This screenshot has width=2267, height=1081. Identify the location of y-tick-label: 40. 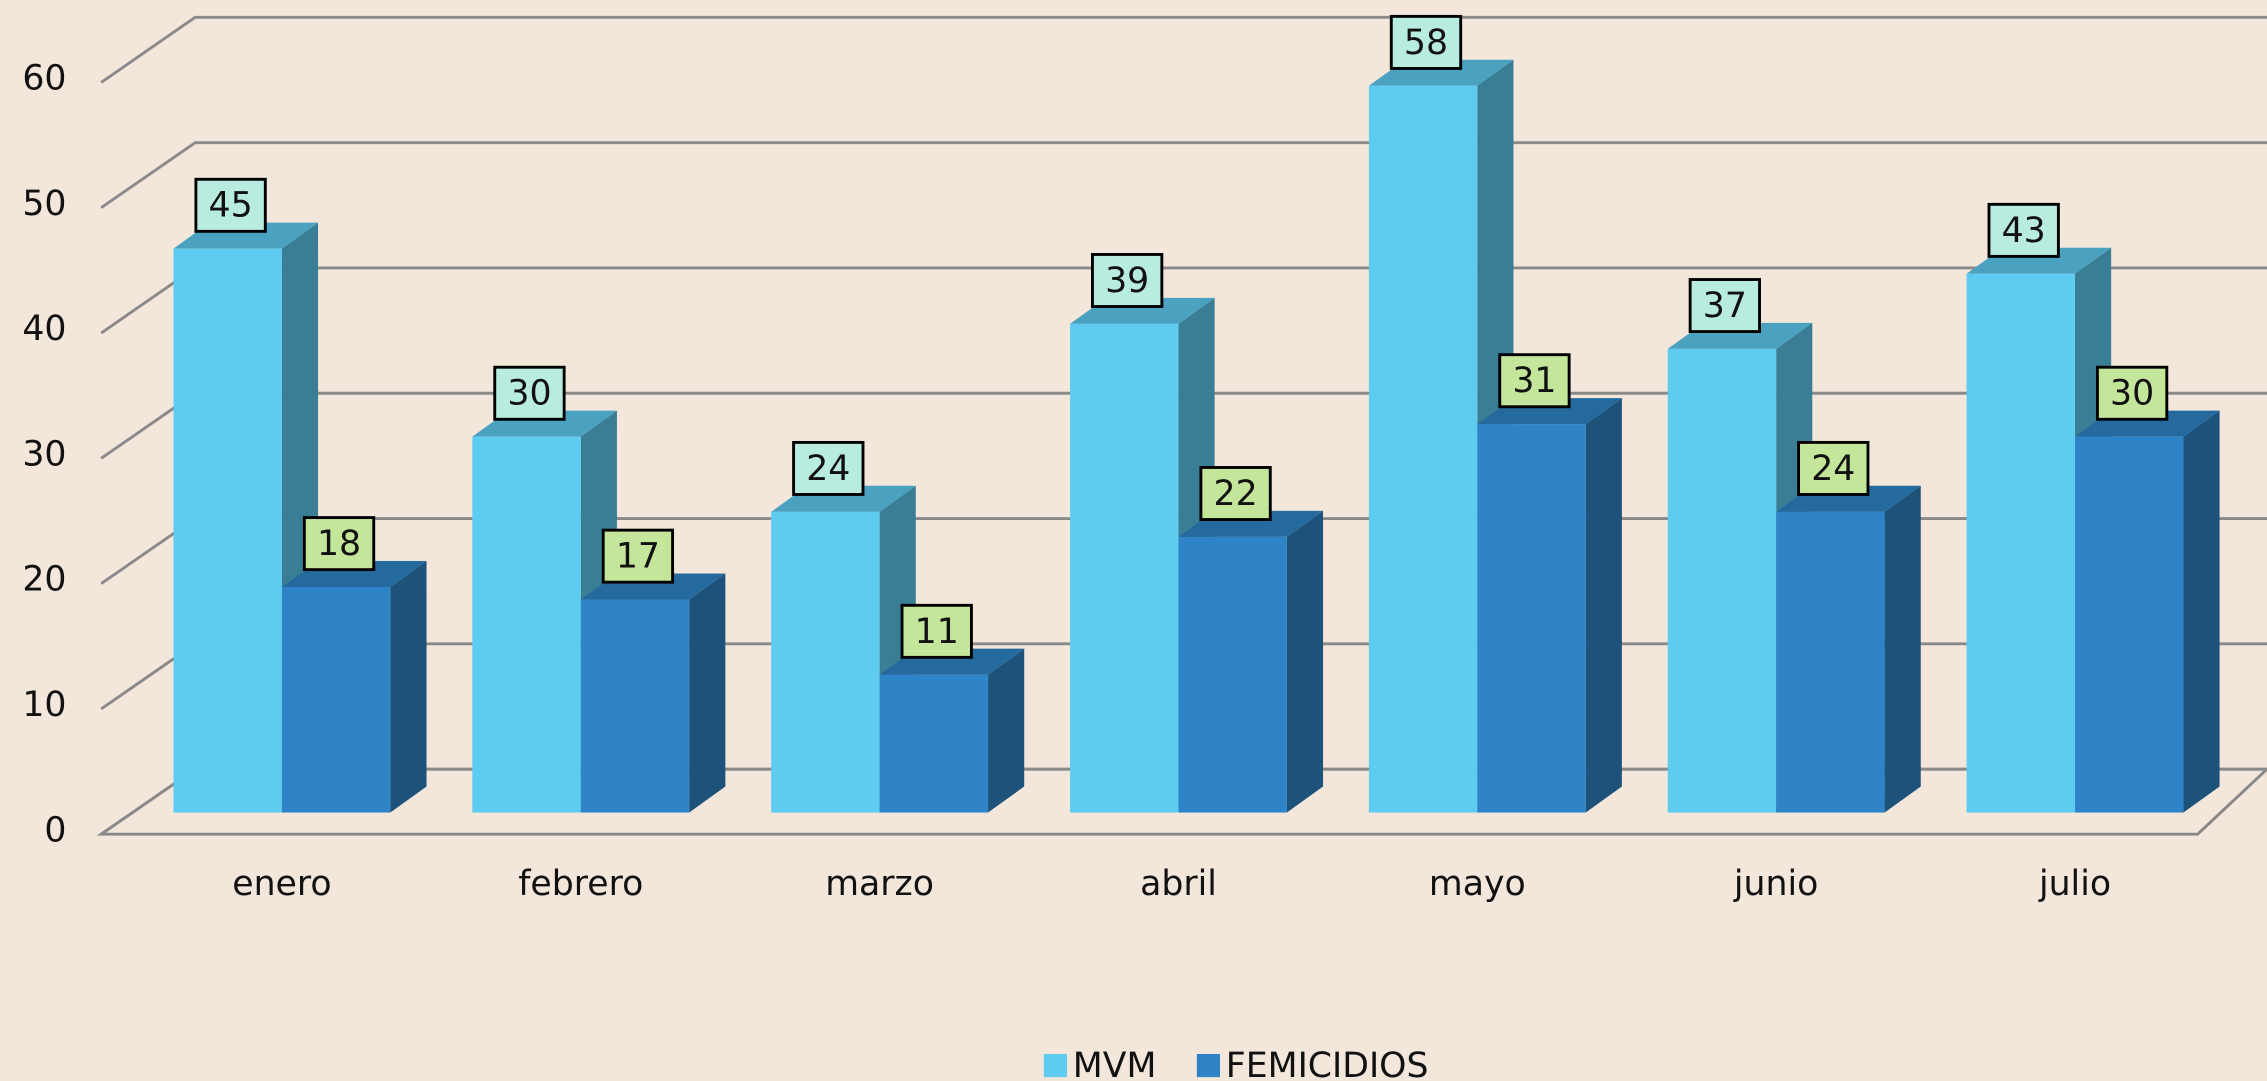
(44, 329).